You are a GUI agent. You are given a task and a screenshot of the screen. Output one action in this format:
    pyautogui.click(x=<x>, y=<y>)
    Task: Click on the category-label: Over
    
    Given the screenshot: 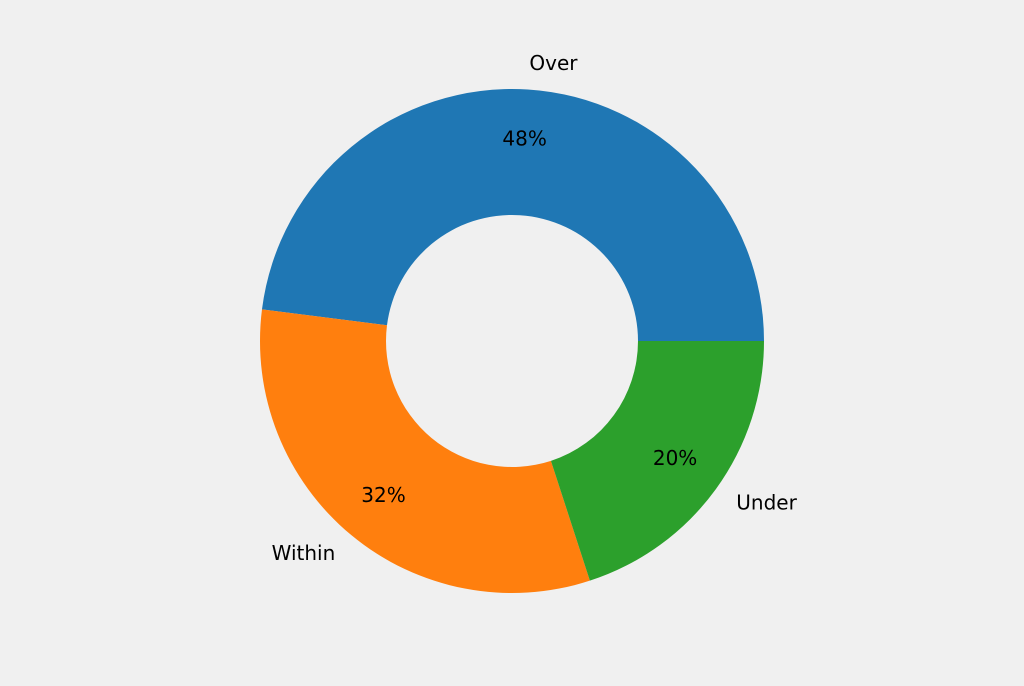 What is the action you would take?
    pyautogui.click(x=553, y=63)
    